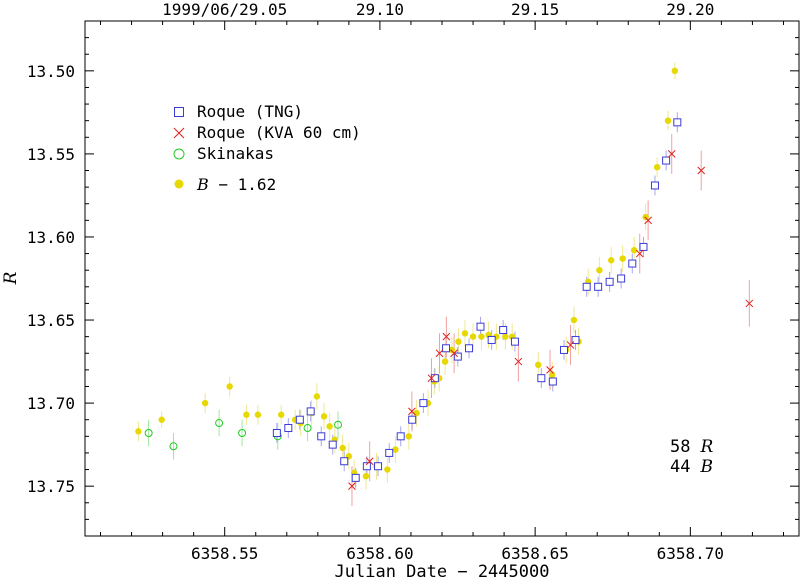 Image resolution: width=803 pixels, height=582 pixels. What do you see at coordinates (380, 9) in the screenshot?
I see `top-date-tick-label: 29.10` at bounding box center [380, 9].